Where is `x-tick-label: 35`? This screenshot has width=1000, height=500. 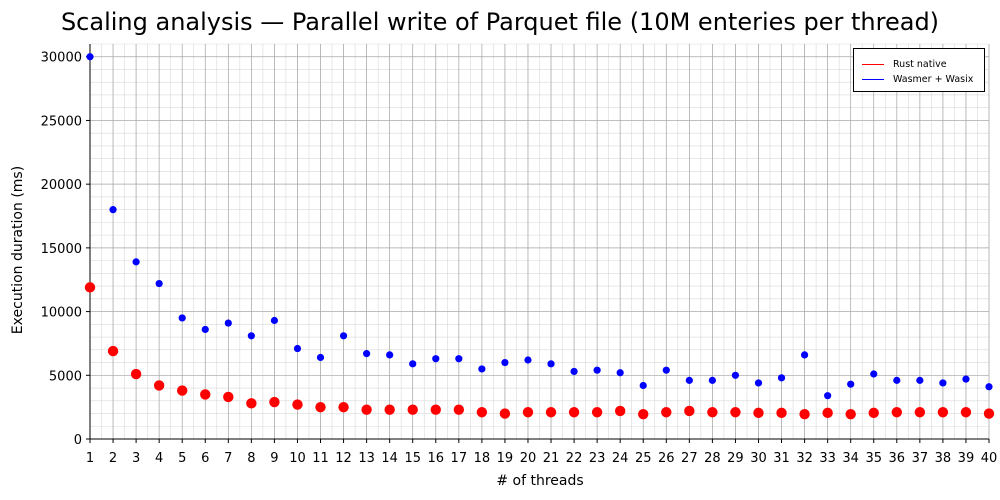 x-tick-label: 35 is located at coordinates (873, 458).